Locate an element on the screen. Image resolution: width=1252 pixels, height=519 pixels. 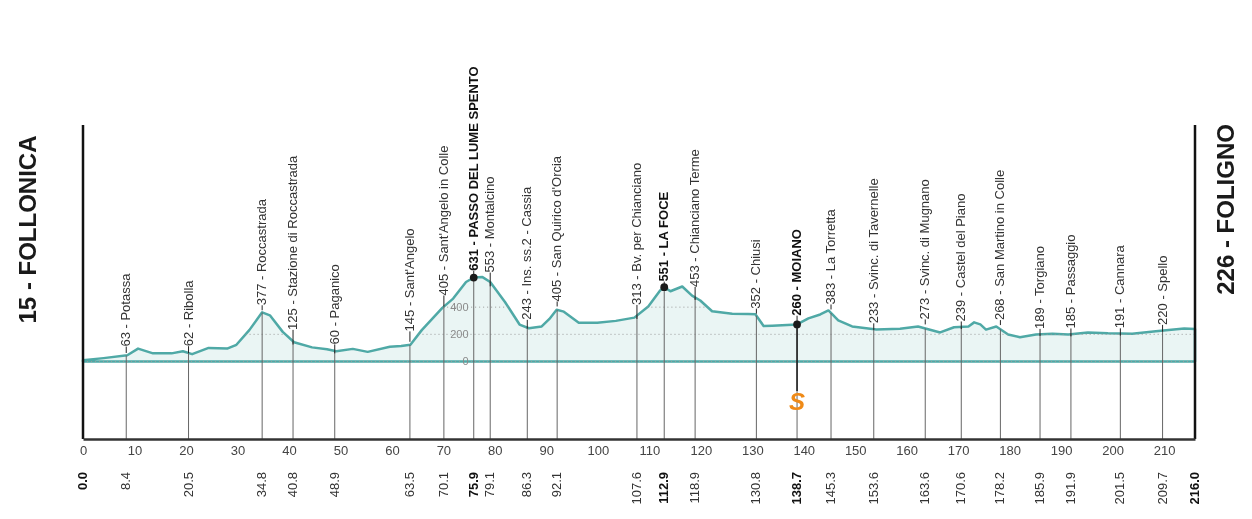
ref-line-label: 107.6 is located at coordinates (636, 488).